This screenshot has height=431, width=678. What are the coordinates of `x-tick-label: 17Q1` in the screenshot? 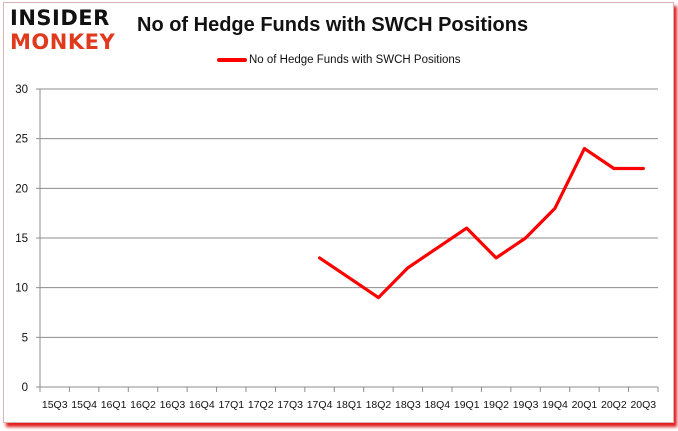 It's located at (231, 405).